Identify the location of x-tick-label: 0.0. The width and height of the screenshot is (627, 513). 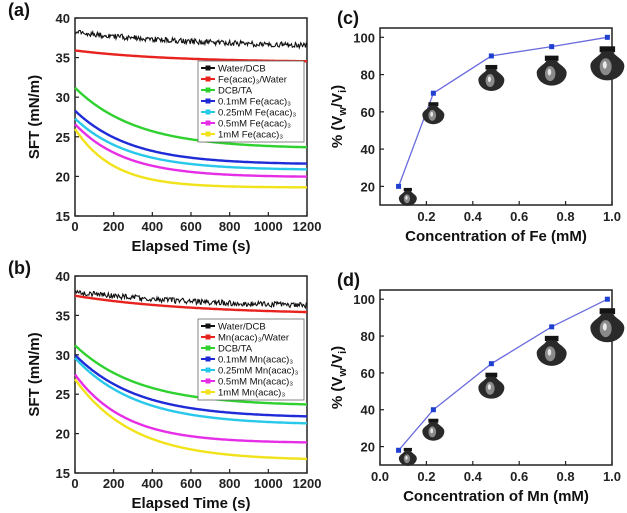
(380, 476).